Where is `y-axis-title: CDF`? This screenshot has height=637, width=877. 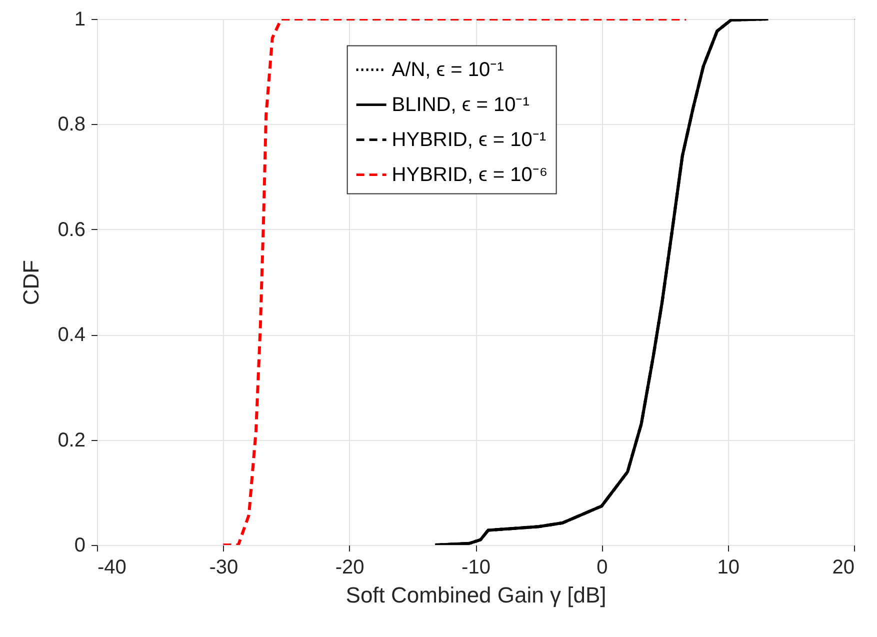 y-axis-title: CDF is located at coordinates (31, 283).